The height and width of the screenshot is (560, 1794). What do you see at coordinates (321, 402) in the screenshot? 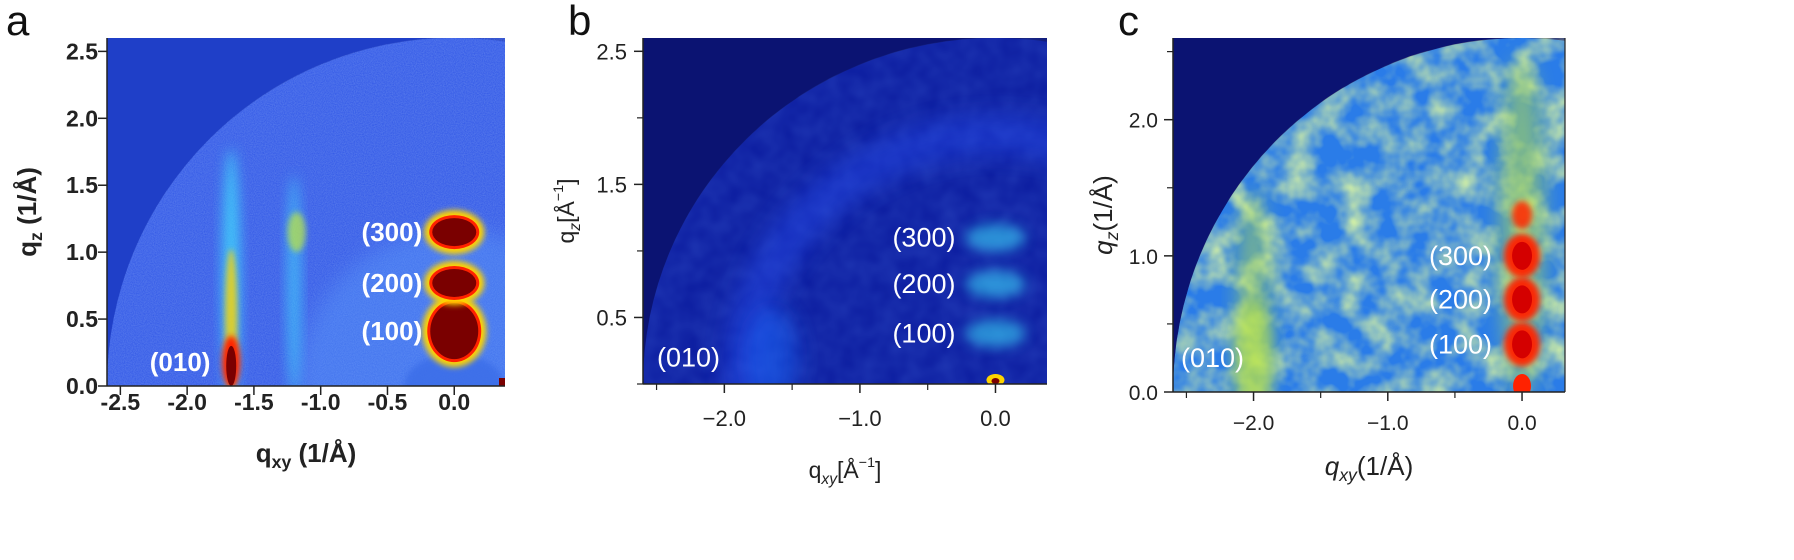
I see `x-tick-label: -1.0` at bounding box center [321, 402].